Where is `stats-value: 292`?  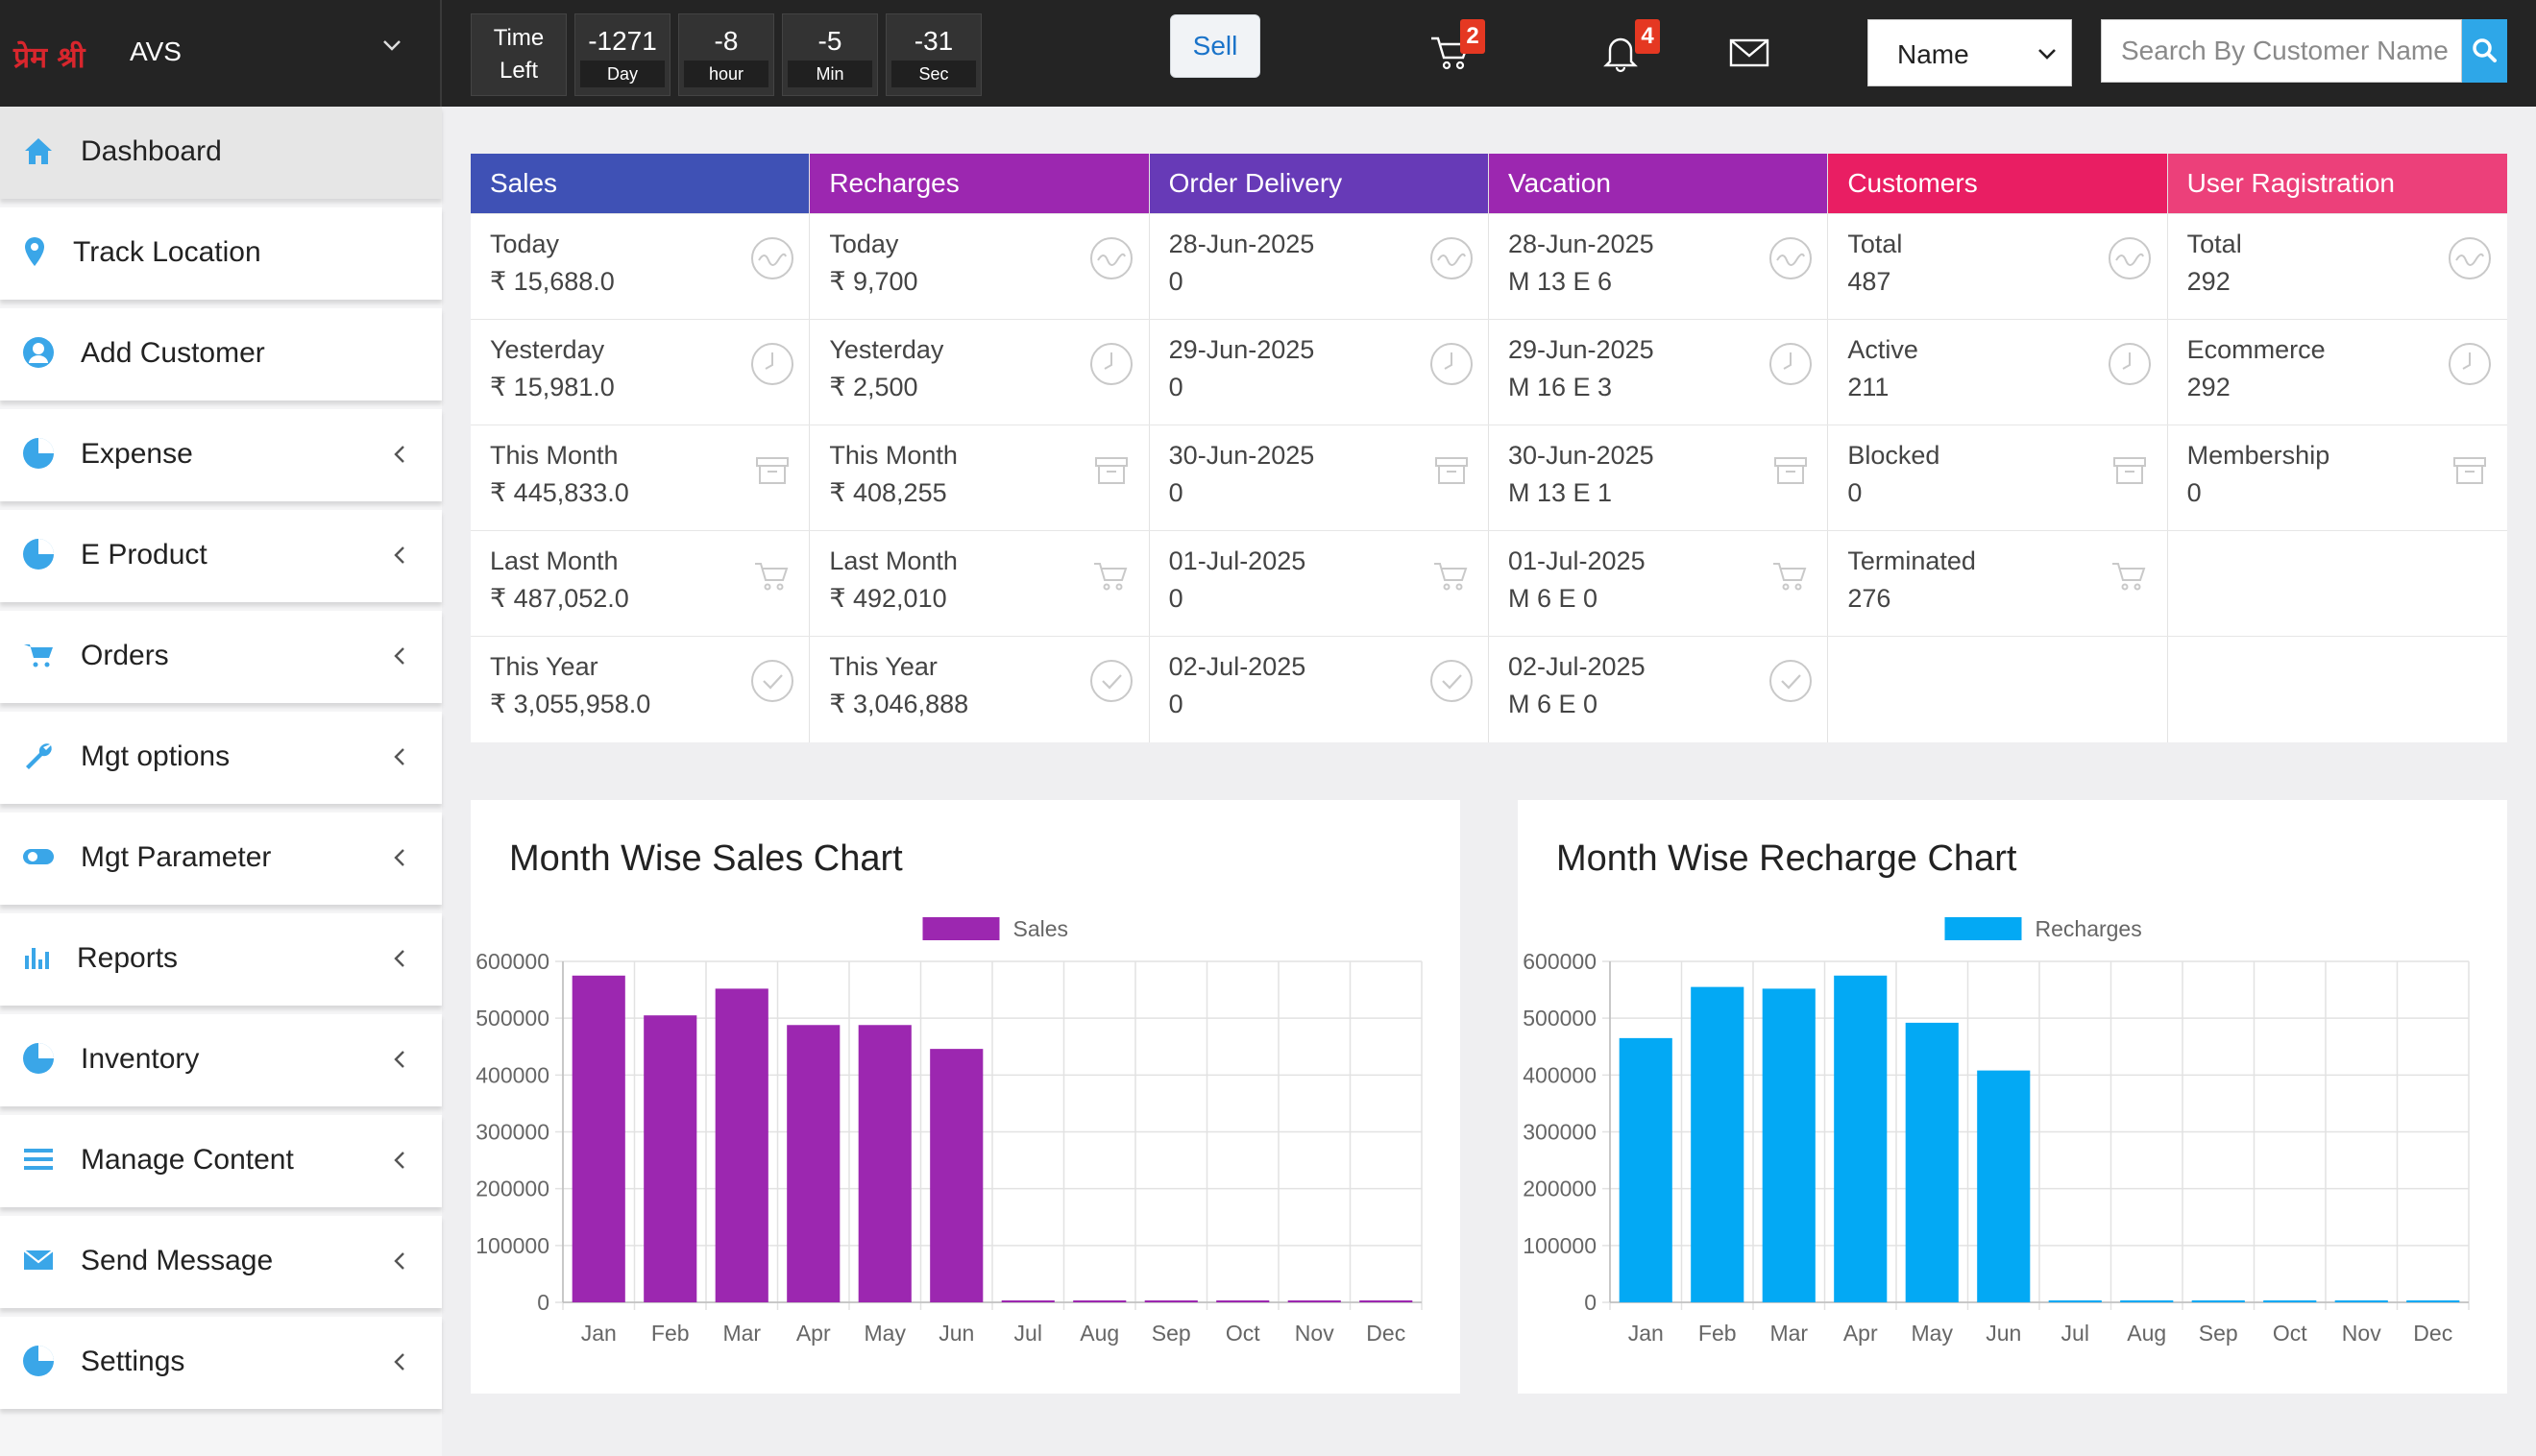
stats-value: 292 is located at coordinates (2208, 387).